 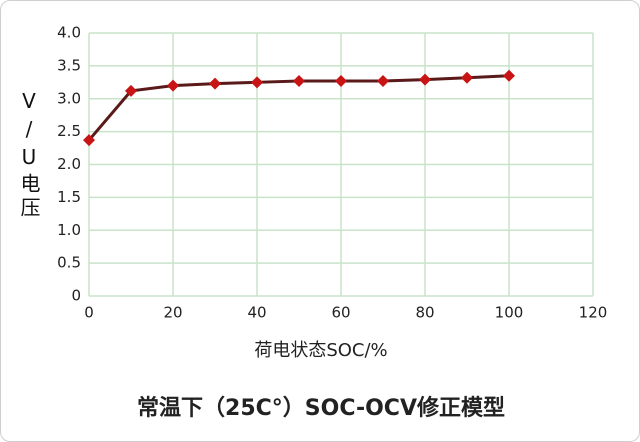 What do you see at coordinates (424, 313) in the screenshot?
I see `x-tick-label: 80` at bounding box center [424, 313].